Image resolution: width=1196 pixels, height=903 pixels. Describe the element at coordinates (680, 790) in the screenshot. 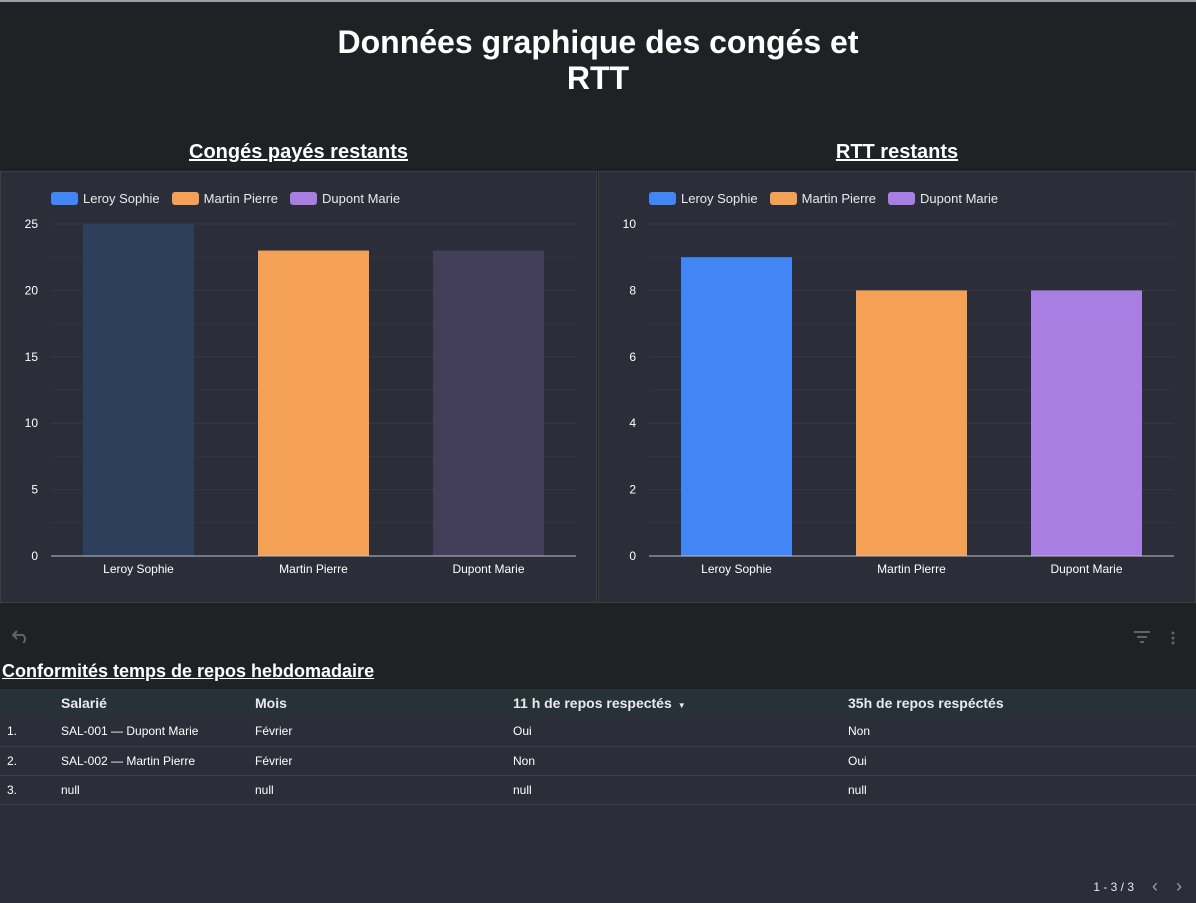

I see `cell-11h: null` at that location.